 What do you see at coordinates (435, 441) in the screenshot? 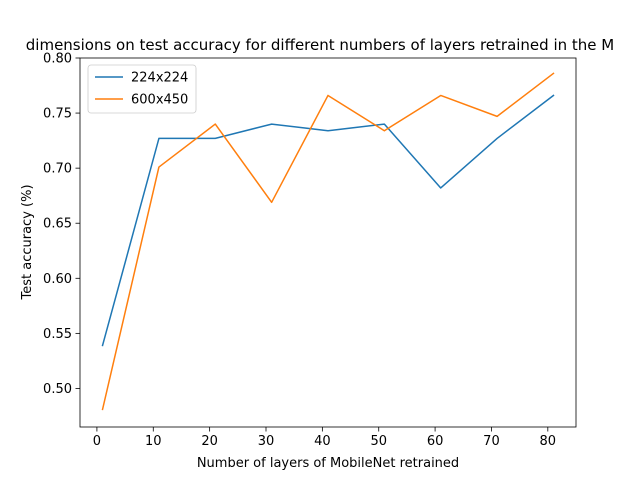
I see `x-tick-label: 60` at bounding box center [435, 441].